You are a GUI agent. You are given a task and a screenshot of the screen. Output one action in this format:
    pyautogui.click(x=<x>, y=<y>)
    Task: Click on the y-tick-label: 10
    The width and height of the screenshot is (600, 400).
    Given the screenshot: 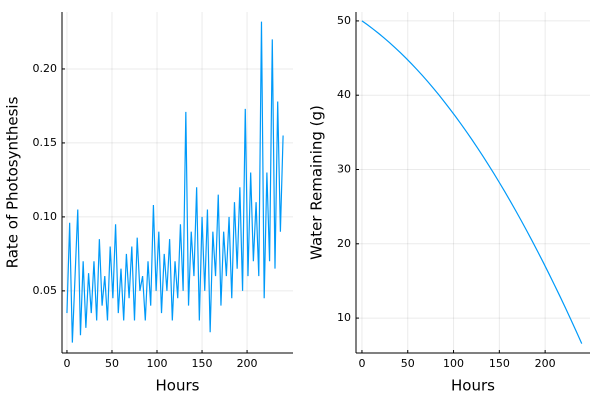 What is the action you would take?
    pyautogui.click(x=344, y=317)
    